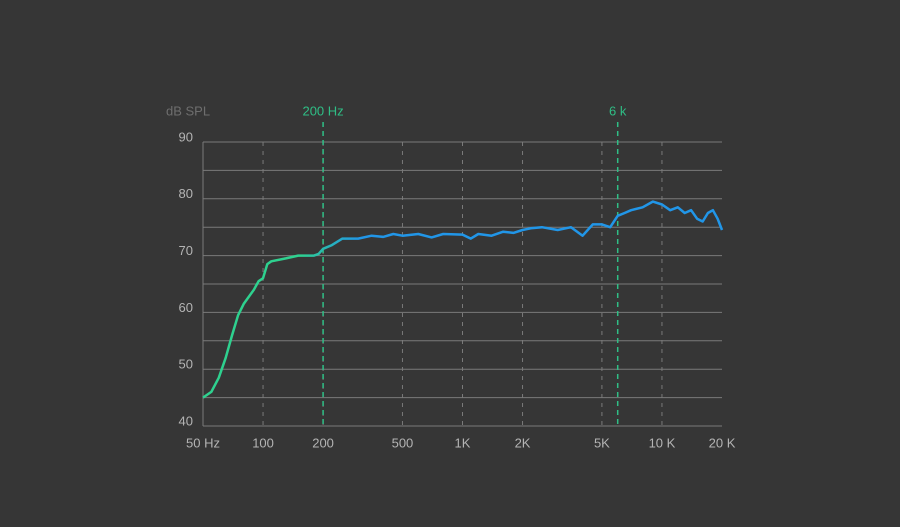  What do you see at coordinates (188, 110) in the screenshot?
I see `y-axis-label: dB SPL` at bounding box center [188, 110].